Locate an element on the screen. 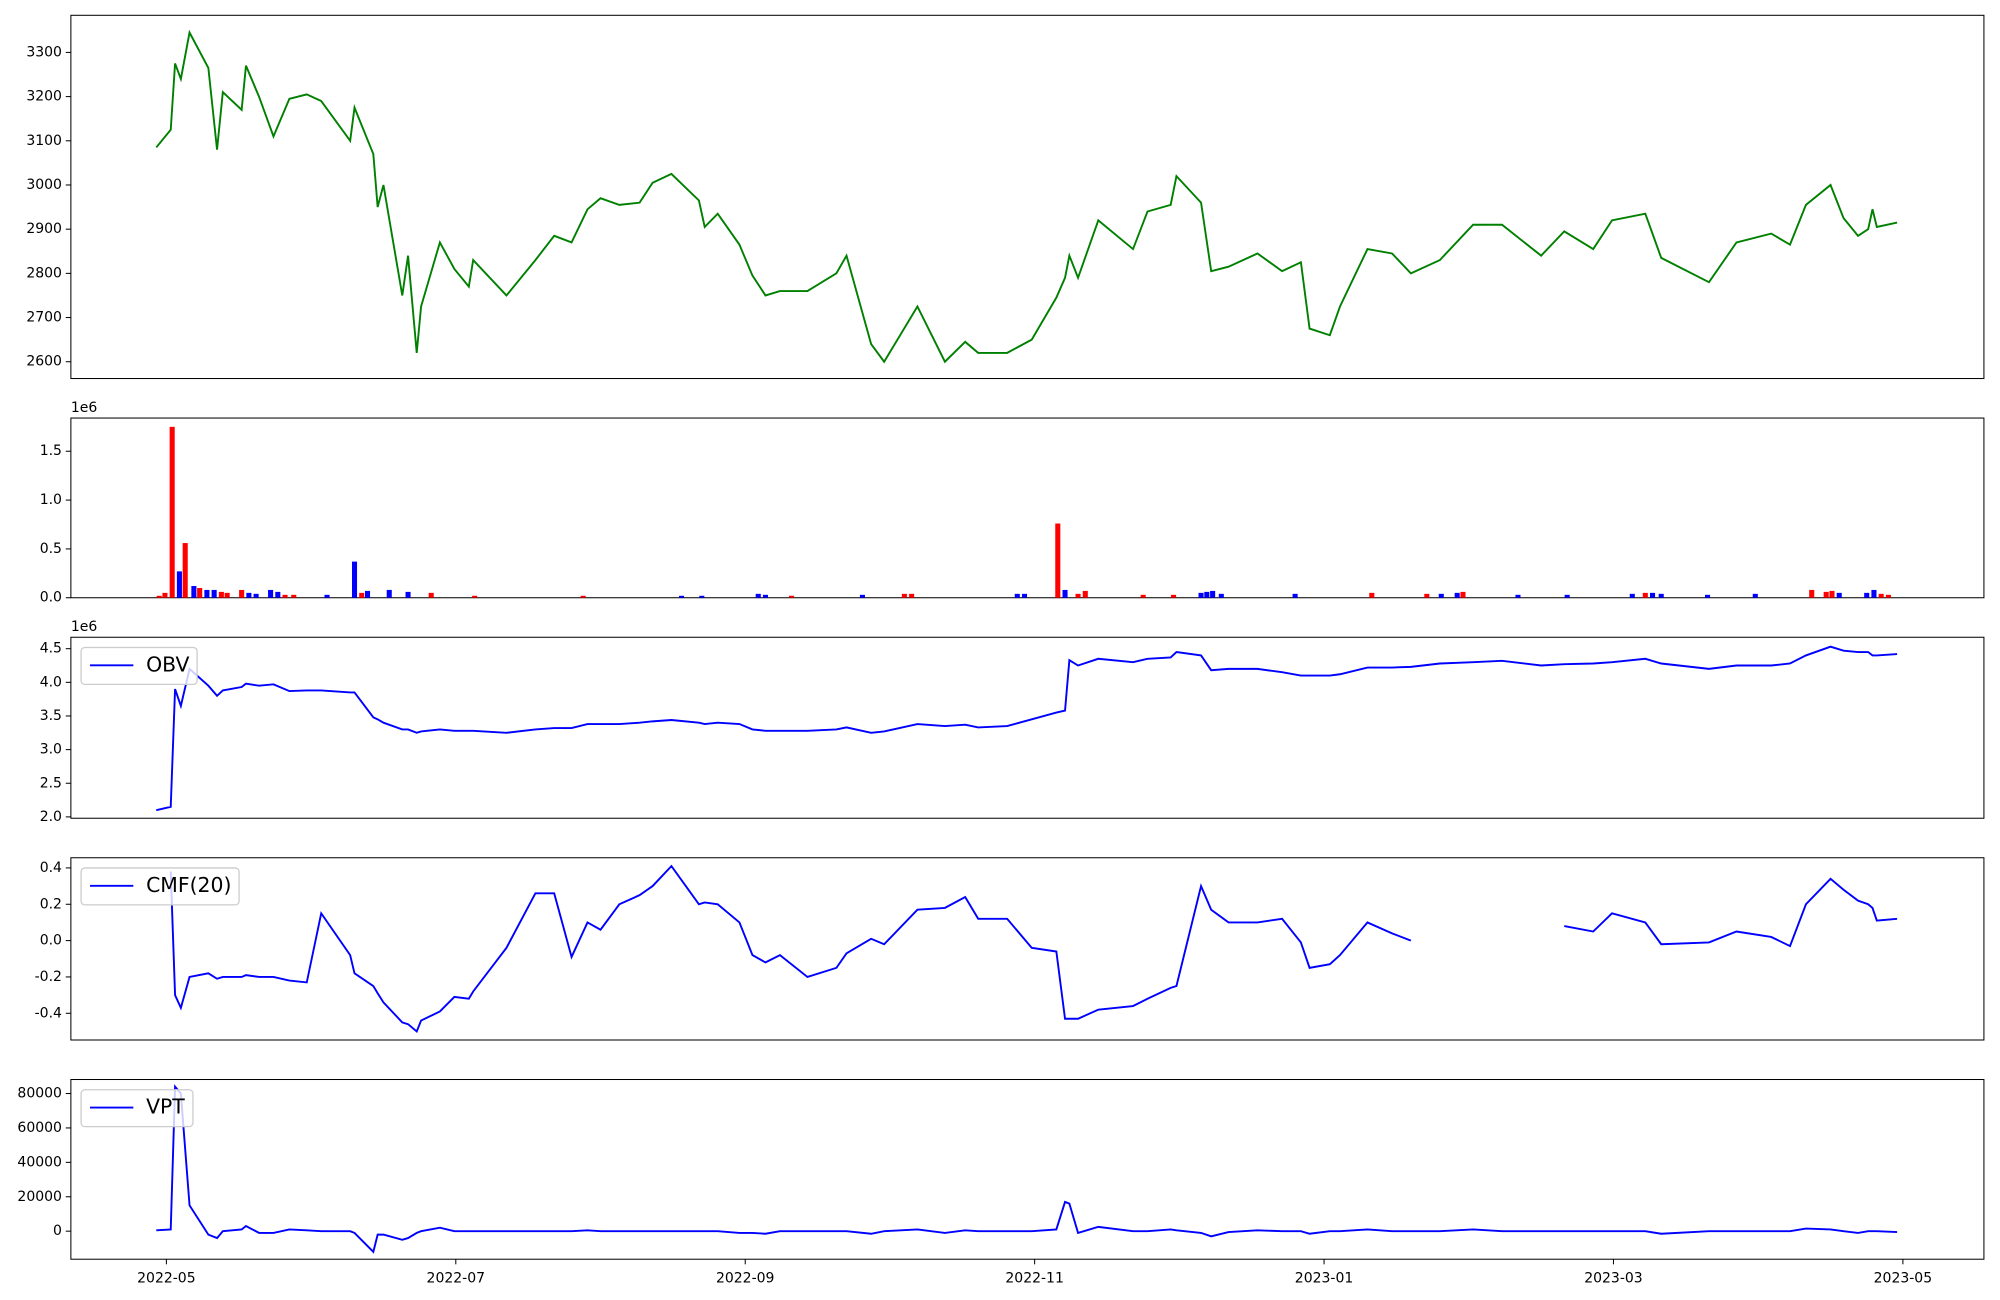 The image size is (2000, 1300). y-tick-label: 2.0 is located at coordinates (51, 817).